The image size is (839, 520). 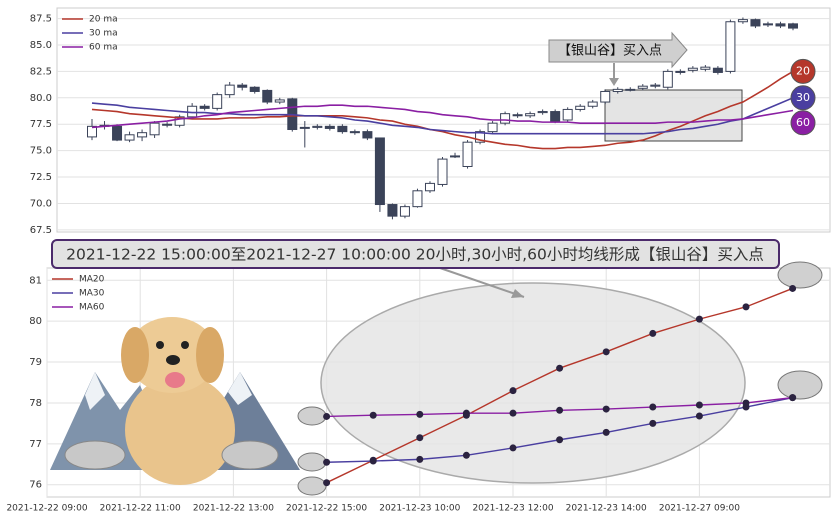 What do you see at coordinates (41, 19) in the screenshot?
I see `y-tick-label: 87.5` at bounding box center [41, 19].